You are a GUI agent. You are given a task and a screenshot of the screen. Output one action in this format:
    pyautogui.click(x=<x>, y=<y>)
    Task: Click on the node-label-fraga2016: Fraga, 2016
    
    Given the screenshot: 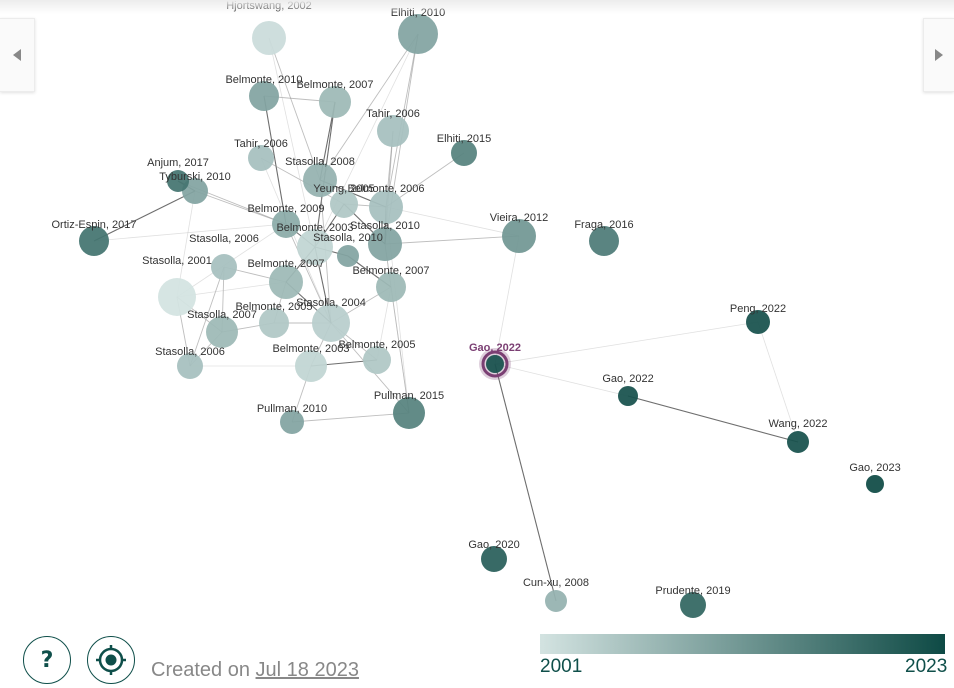 What is the action you would take?
    pyautogui.click(x=603, y=225)
    